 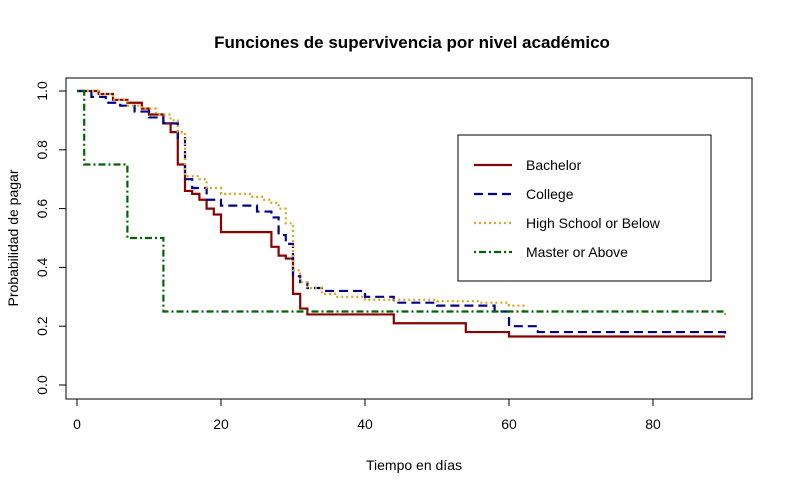 What do you see at coordinates (77, 424) in the screenshot?
I see `x-tick-label: 0` at bounding box center [77, 424].